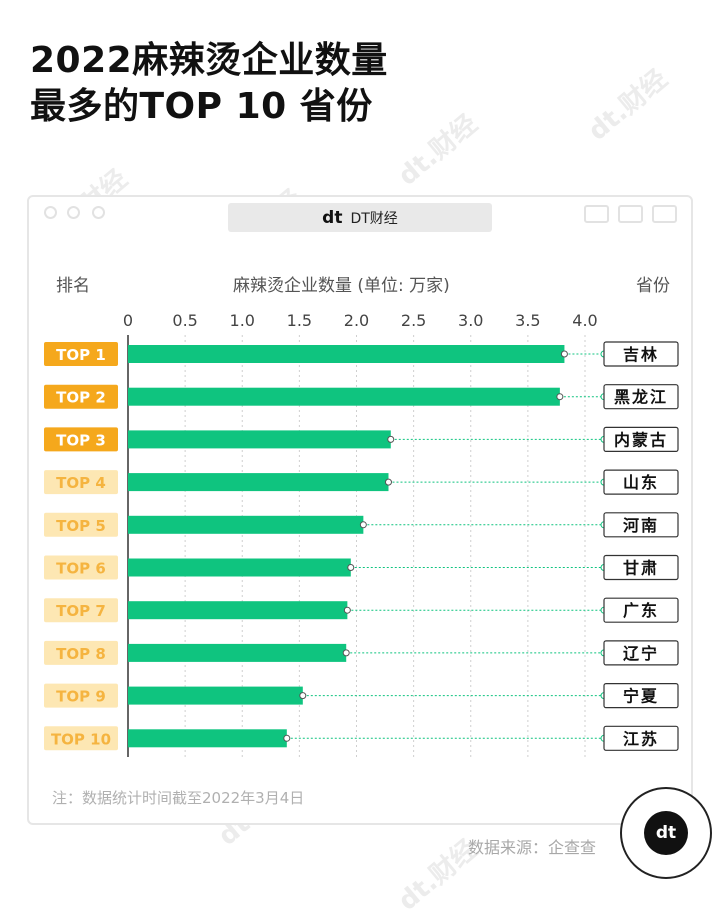  I want to click on rank-label: TOP 4, so click(81, 483).